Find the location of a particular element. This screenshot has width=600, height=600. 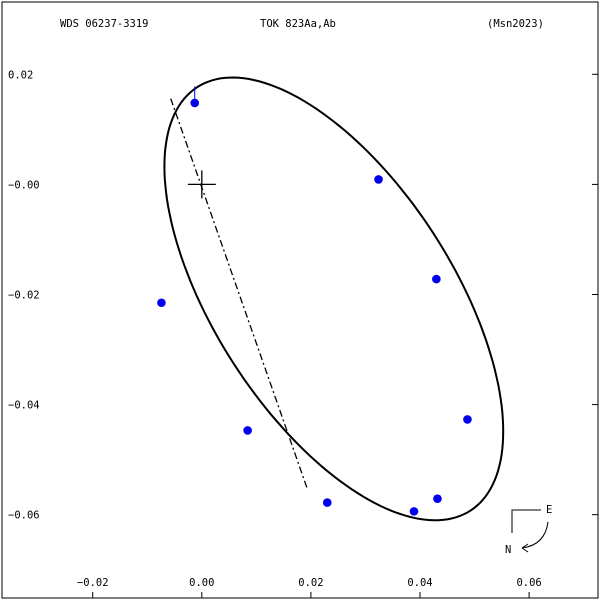

header-wds-id: WDS 06237-3319 is located at coordinates (104, 24).